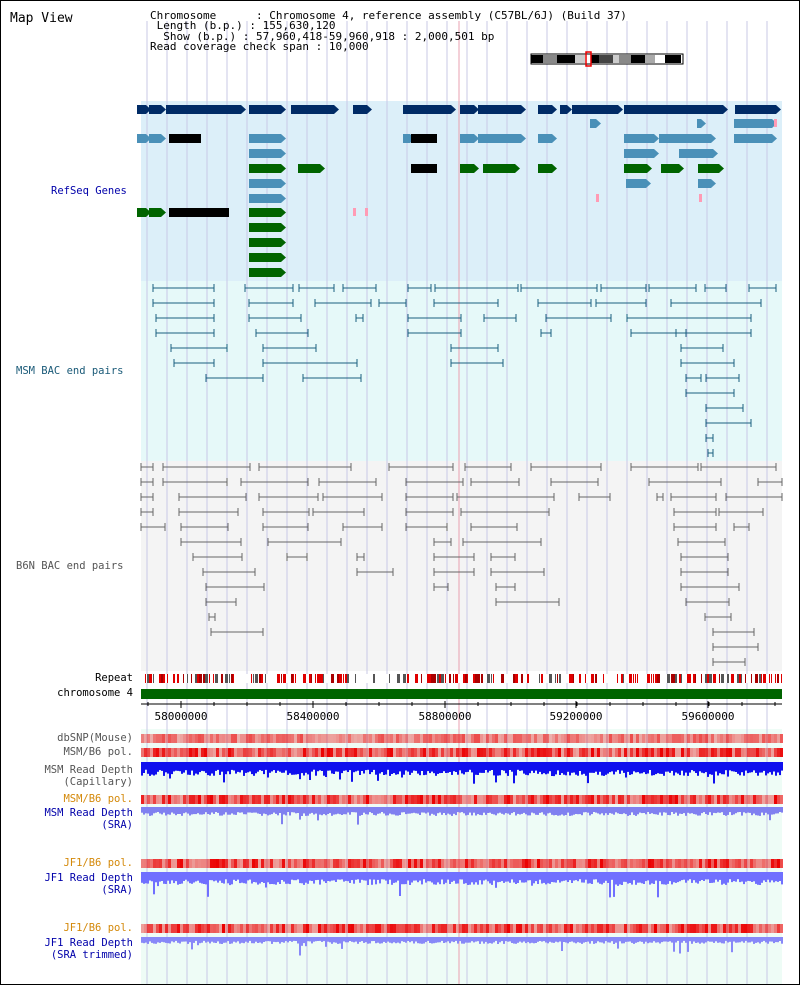 This screenshot has height=985, width=800. Describe the element at coordinates (95, 738) in the screenshot. I see `dbsnp-track-label: dbSNP(Mouse)` at that location.